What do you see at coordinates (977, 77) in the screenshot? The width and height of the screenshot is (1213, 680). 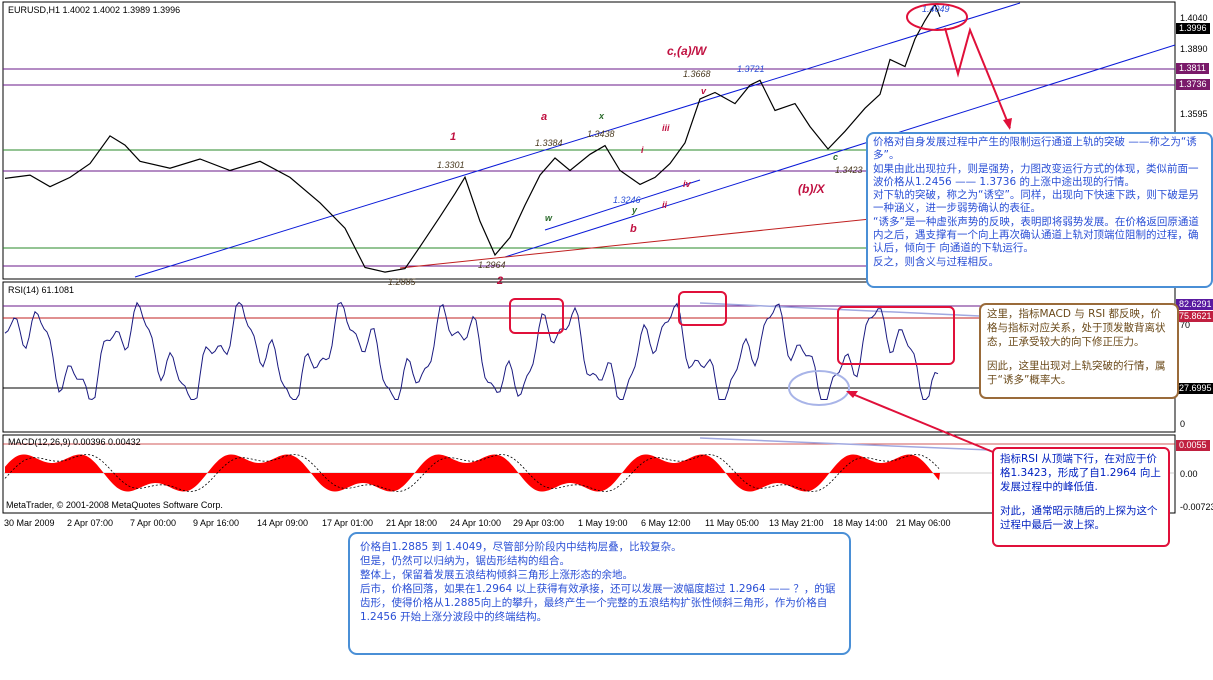 I see `projection-path` at bounding box center [977, 77].